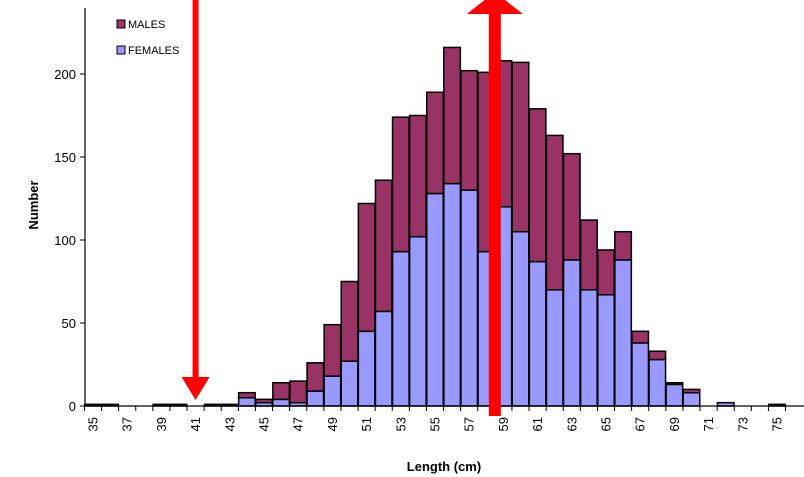 This screenshot has width=804, height=477. Describe the element at coordinates (435, 424) in the screenshot. I see `x-tick-label-55: 55` at that location.